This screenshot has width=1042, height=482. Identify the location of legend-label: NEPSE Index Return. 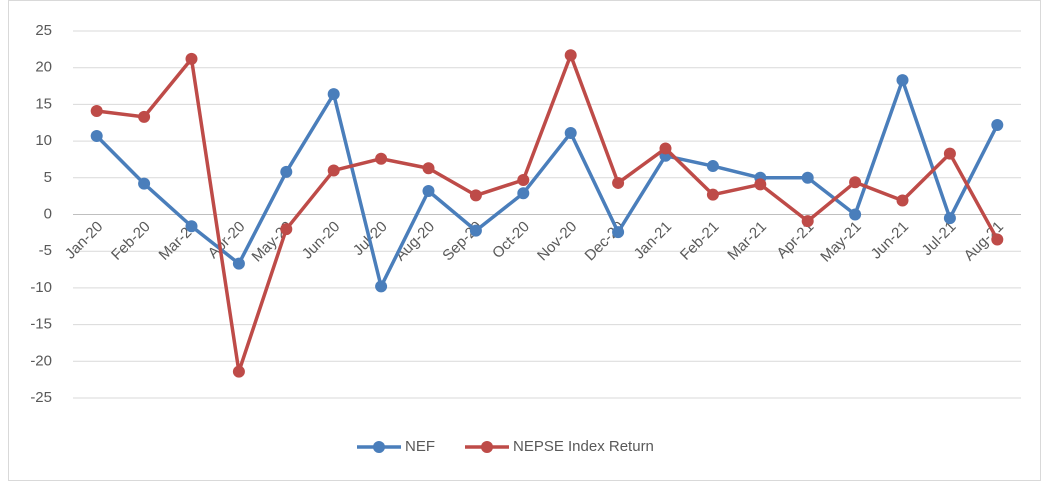
(583, 446).